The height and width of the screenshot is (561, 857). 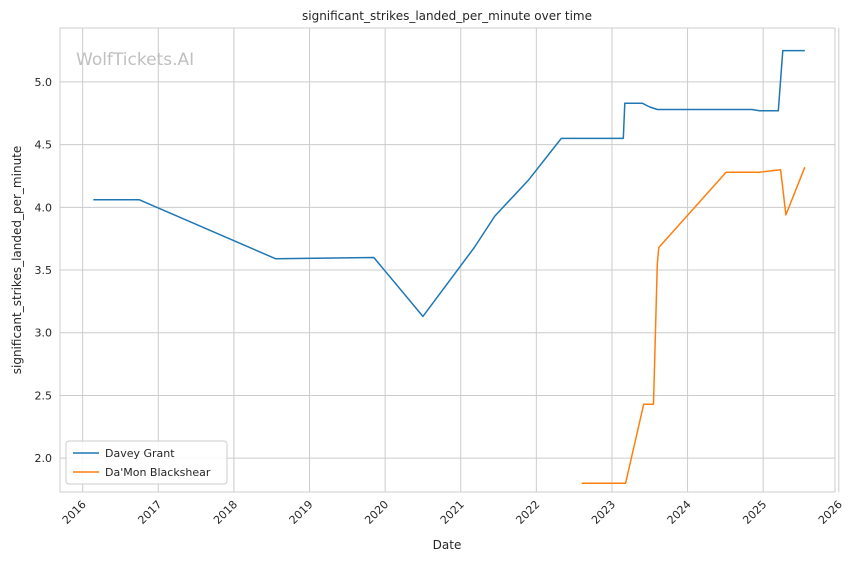 I want to click on legend-label-damon-blackshear: Da'Mon Blackshear, so click(x=158, y=472).